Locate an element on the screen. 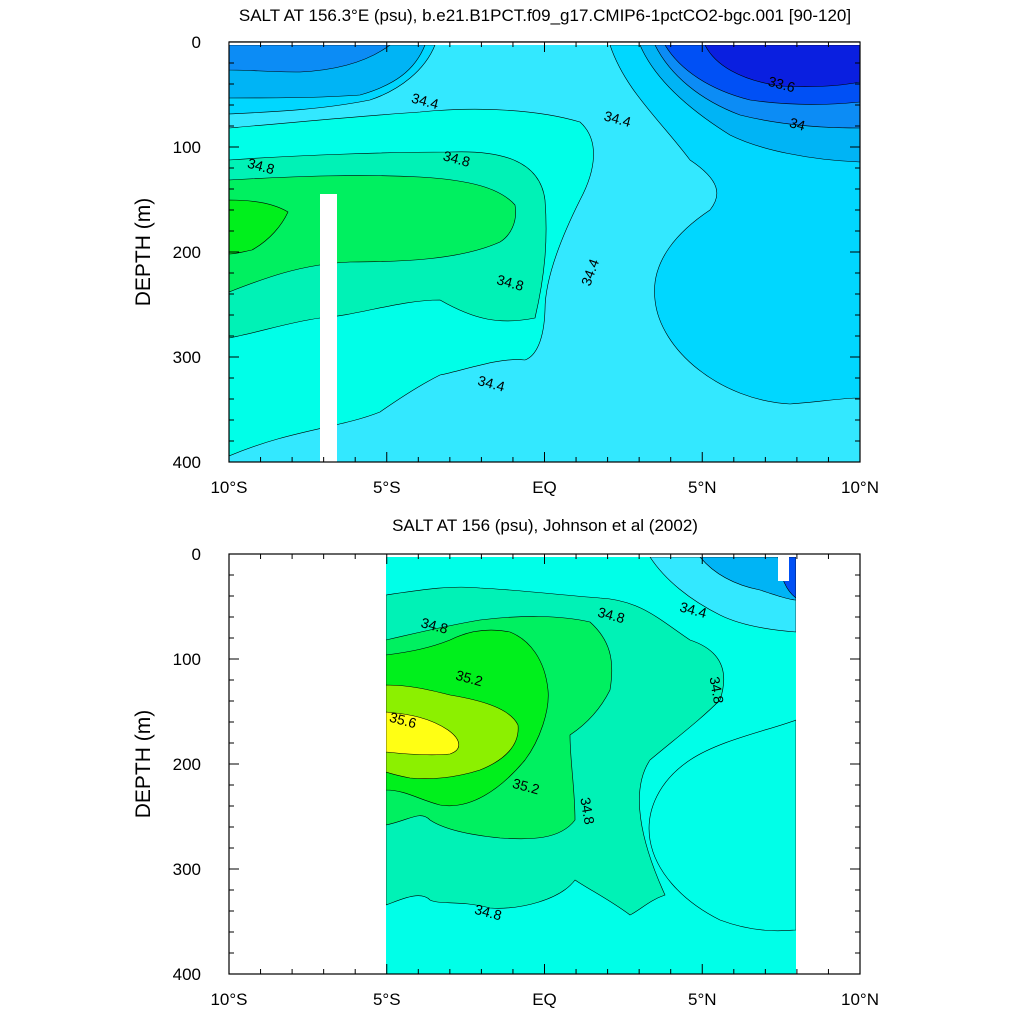 The image size is (1024, 1024). bottom-chart-title: SALT AT 156 (psu), Johnson et al (2002) is located at coordinates (545, 525).